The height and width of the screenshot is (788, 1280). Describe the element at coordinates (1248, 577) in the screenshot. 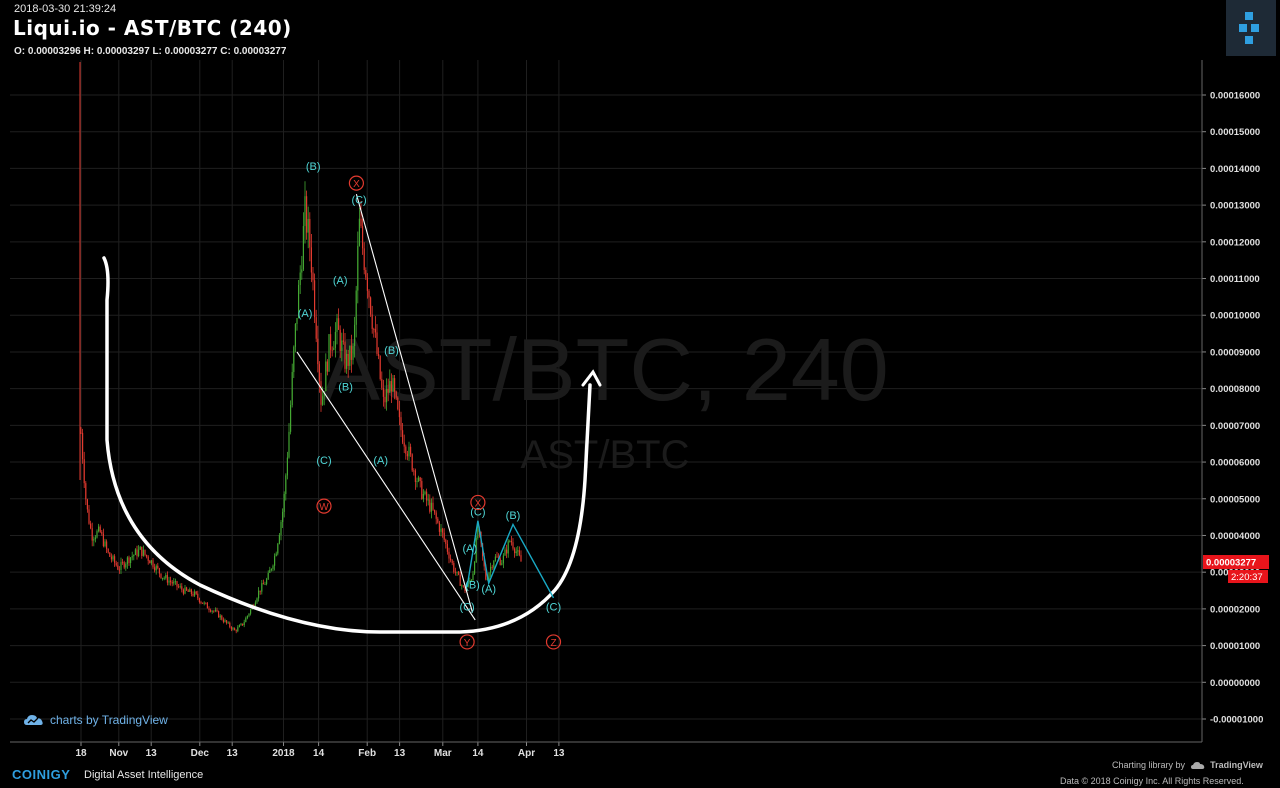

I see `countdown-tag` at that location.